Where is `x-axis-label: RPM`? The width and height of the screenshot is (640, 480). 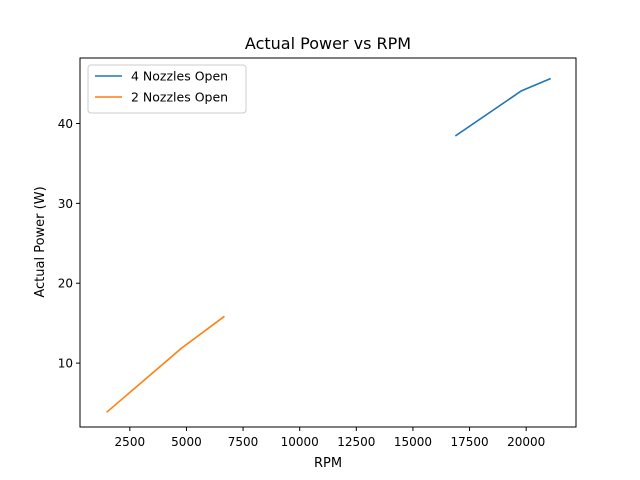 x-axis-label: RPM is located at coordinates (328, 463).